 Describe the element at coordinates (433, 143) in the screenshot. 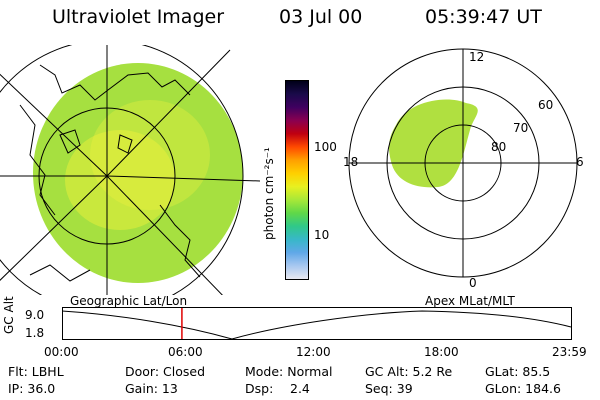

I see `auroral-oval-region` at that location.